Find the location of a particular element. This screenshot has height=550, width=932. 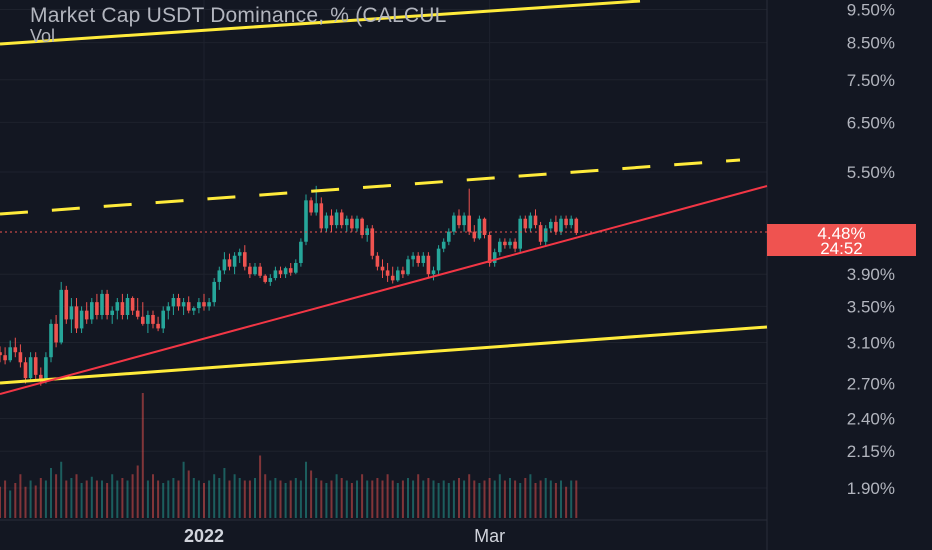

price-tick-label: 3.10% is located at coordinates (871, 342).